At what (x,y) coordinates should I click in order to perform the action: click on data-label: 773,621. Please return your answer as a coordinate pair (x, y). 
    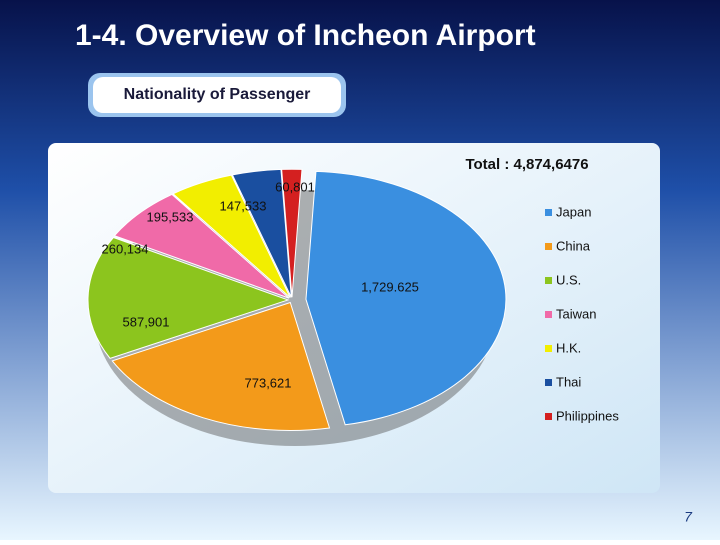
    Looking at the image, I should click on (268, 382).